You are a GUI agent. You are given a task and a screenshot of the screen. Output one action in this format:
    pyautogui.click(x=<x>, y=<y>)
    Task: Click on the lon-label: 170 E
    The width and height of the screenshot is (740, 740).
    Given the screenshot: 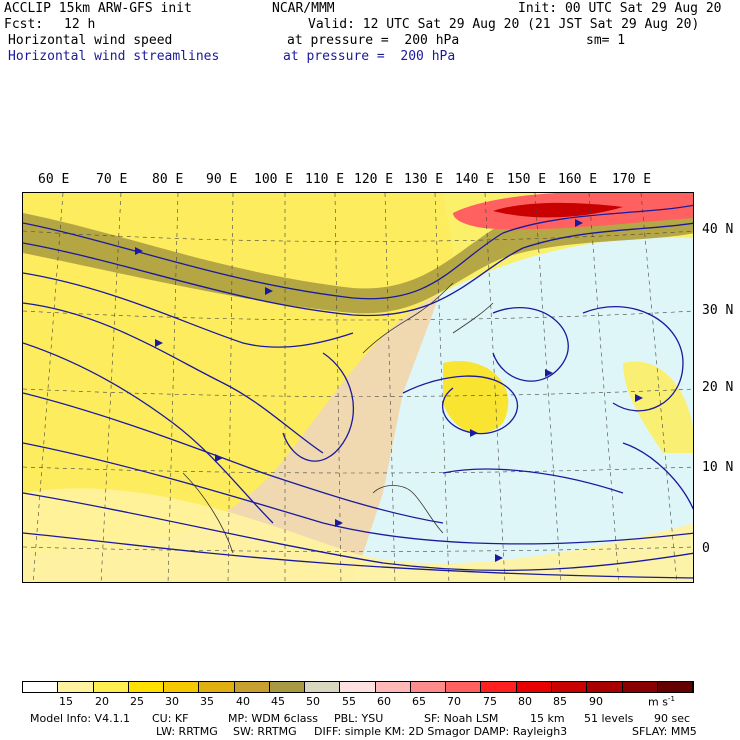 What is the action you would take?
    pyautogui.click(x=632, y=179)
    